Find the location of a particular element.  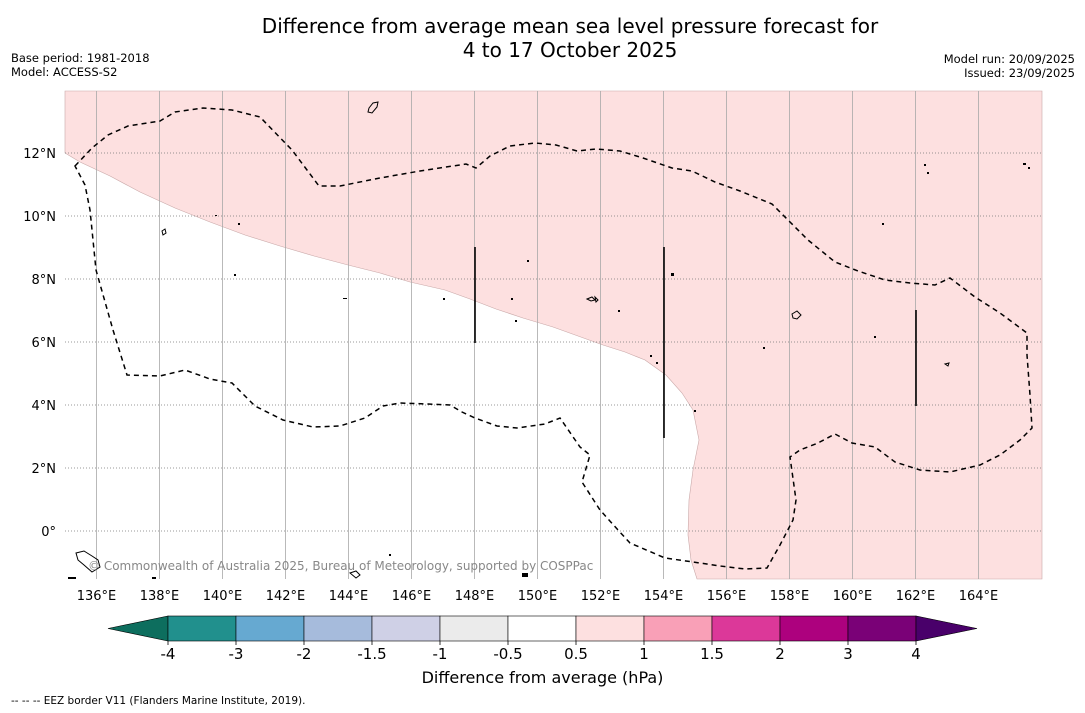

colorbar-tick-label: 2 is located at coordinates (780, 654).